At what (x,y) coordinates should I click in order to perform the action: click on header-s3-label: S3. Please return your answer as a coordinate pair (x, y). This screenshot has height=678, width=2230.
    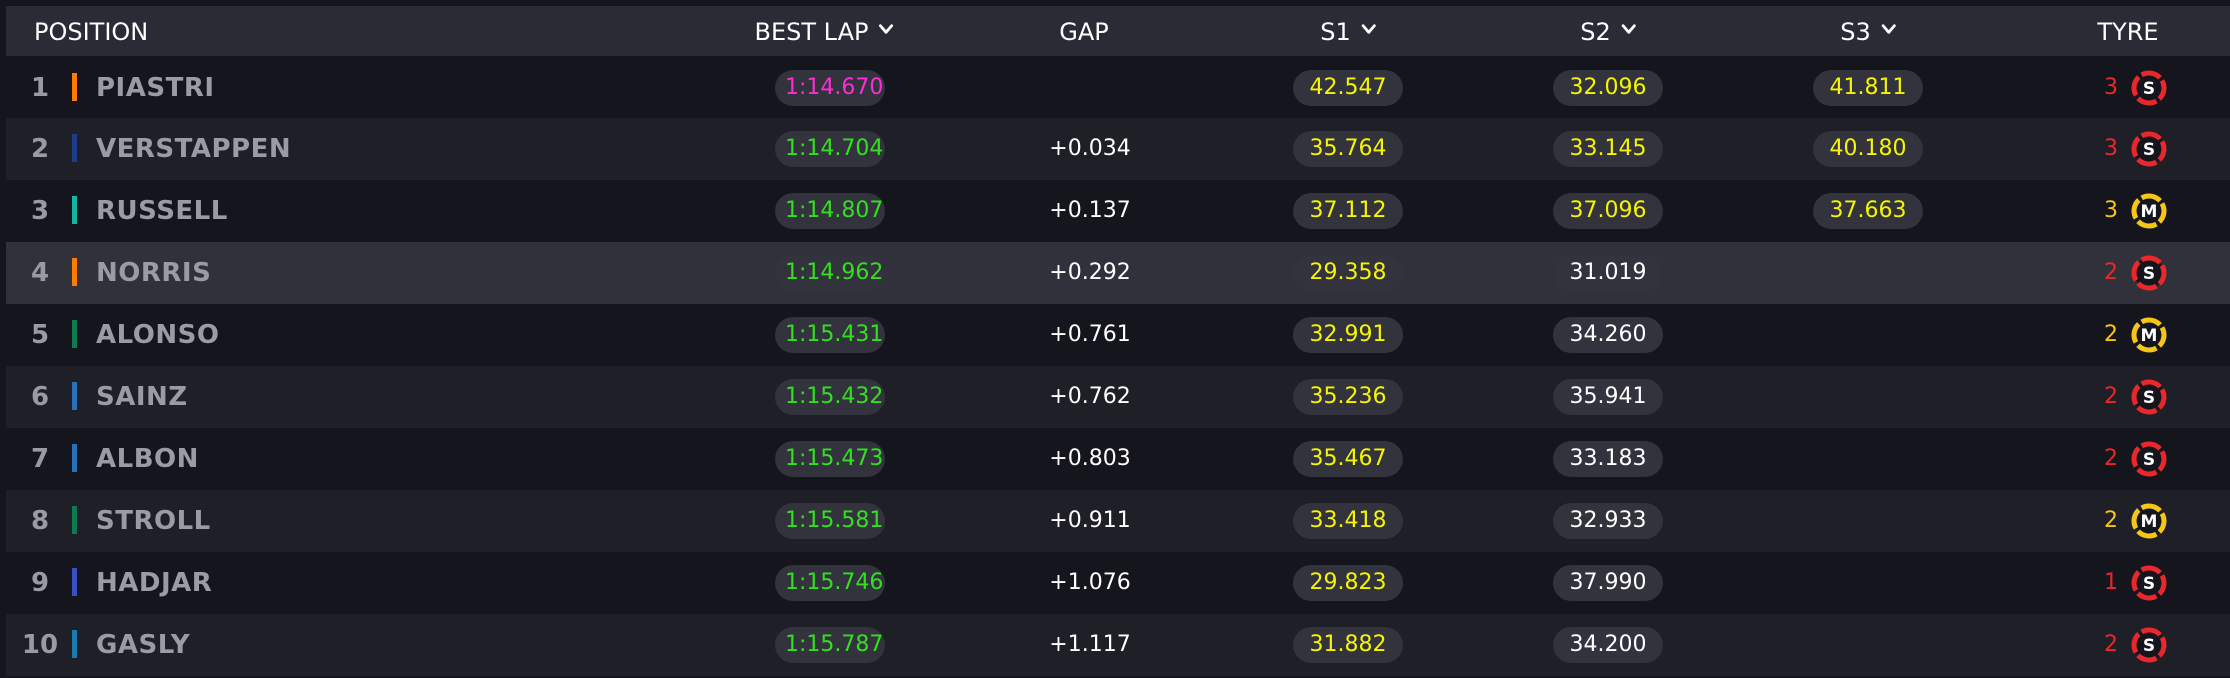
    Looking at the image, I should click on (1855, 32).